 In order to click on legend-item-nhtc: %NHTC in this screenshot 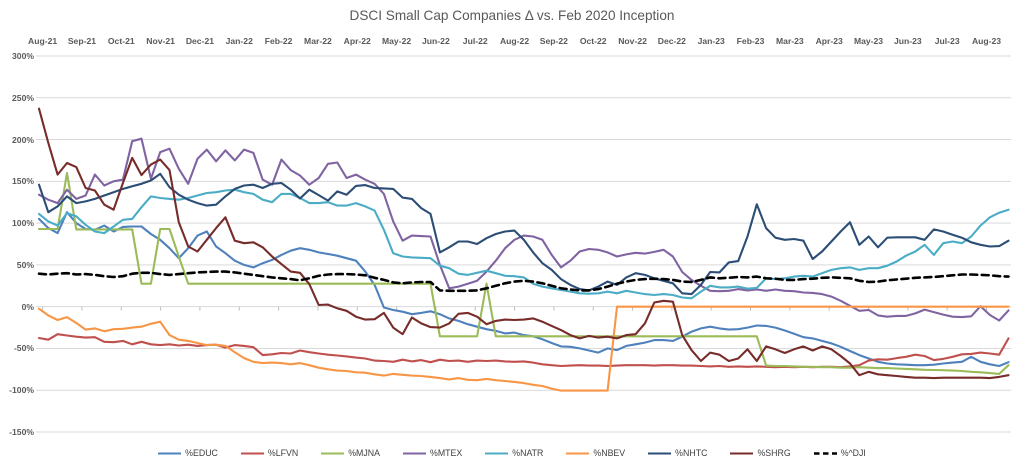, I will do `click(677, 453)`.